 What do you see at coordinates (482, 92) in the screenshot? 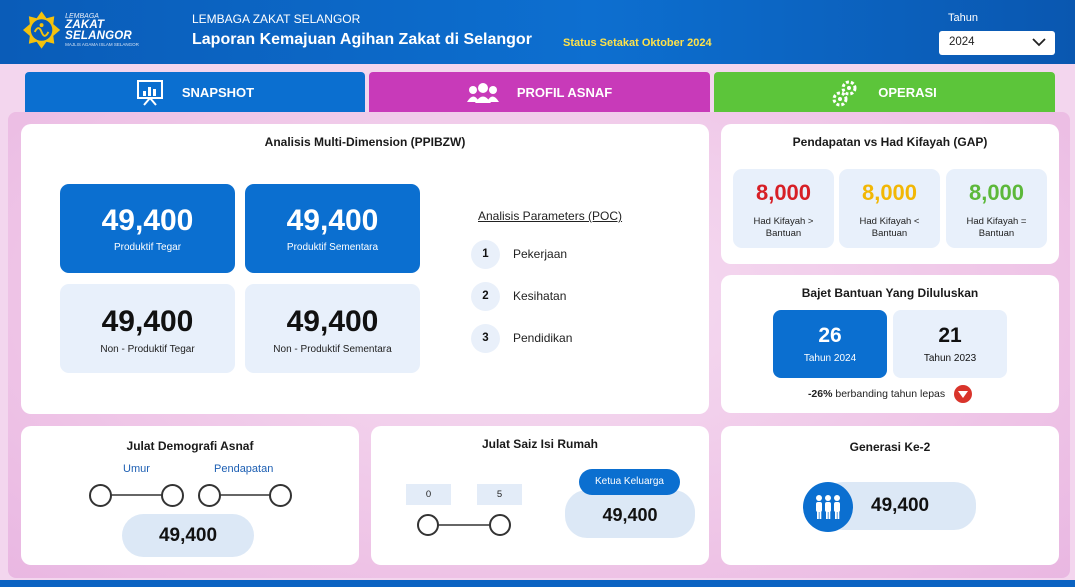
I see `people-icon` at bounding box center [482, 92].